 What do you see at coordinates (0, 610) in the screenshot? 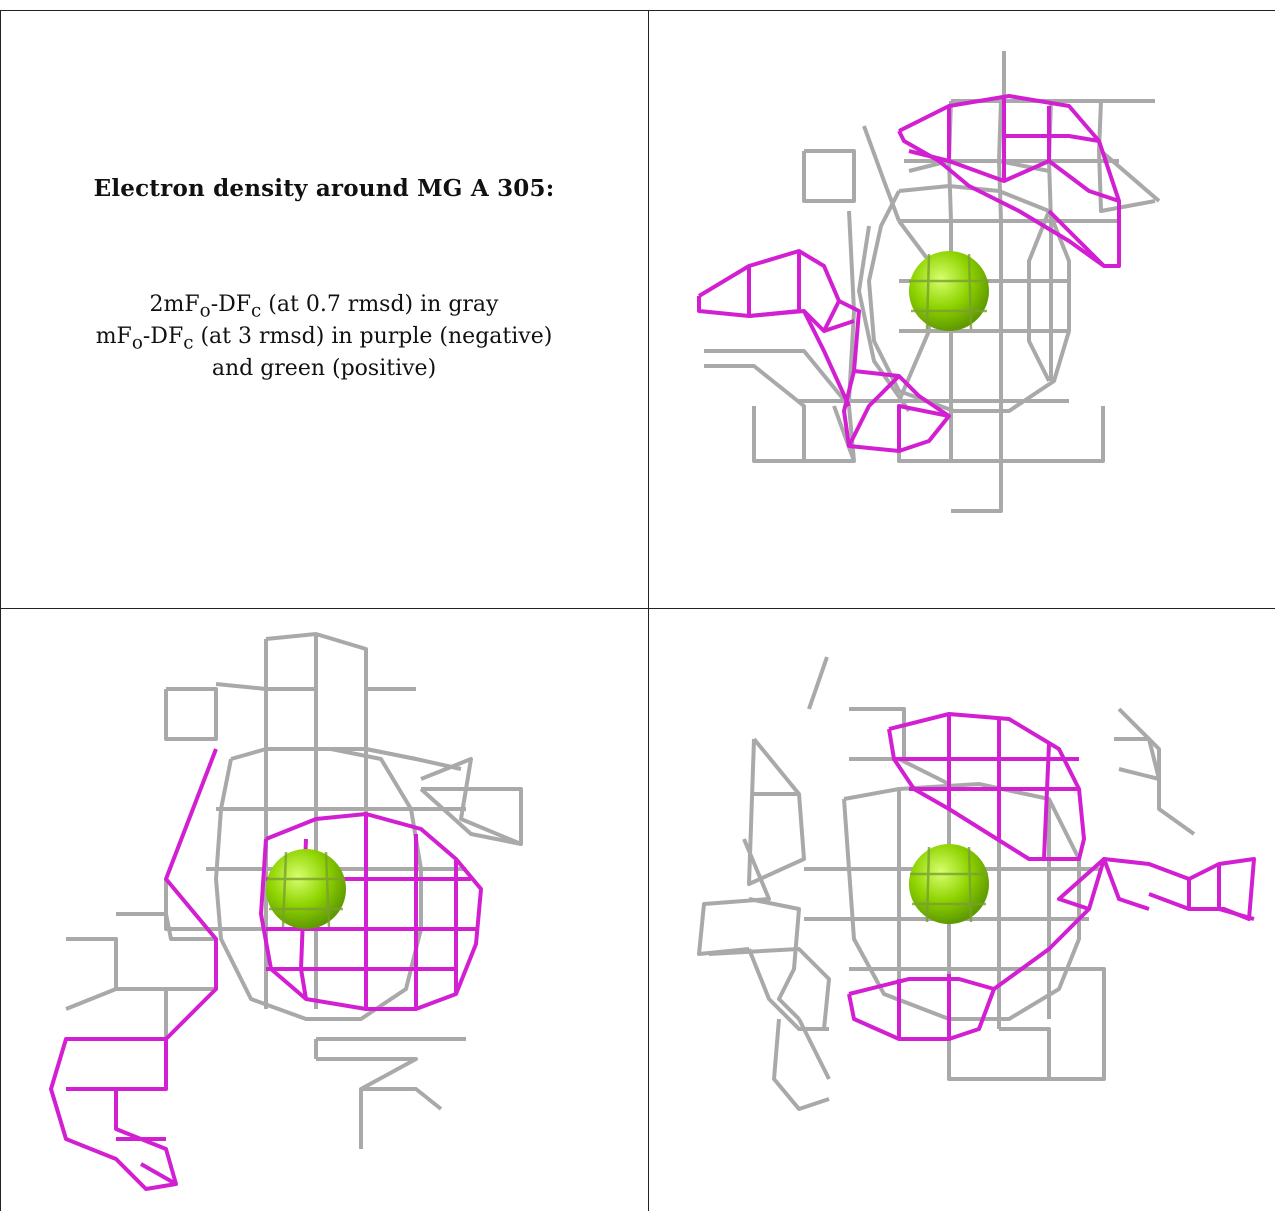
I see `border-left` at bounding box center [0, 610].